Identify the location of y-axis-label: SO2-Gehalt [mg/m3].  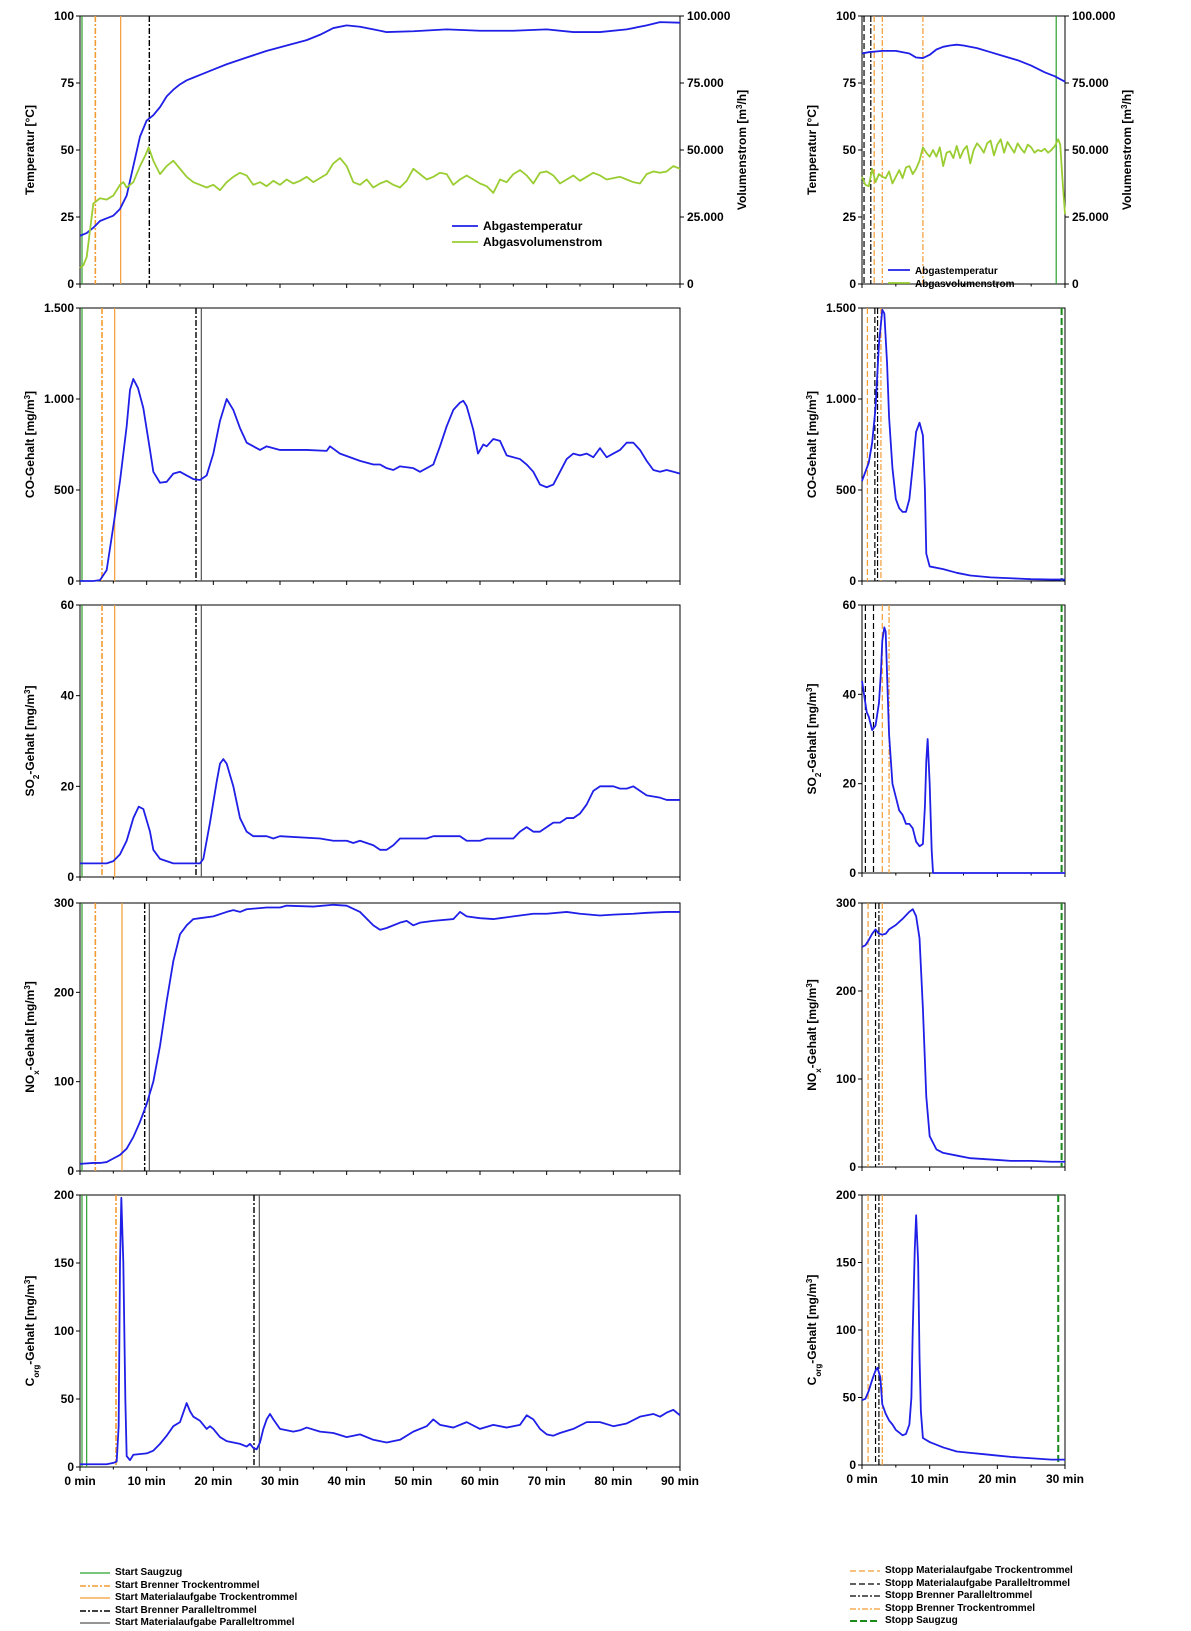
(32, 741).